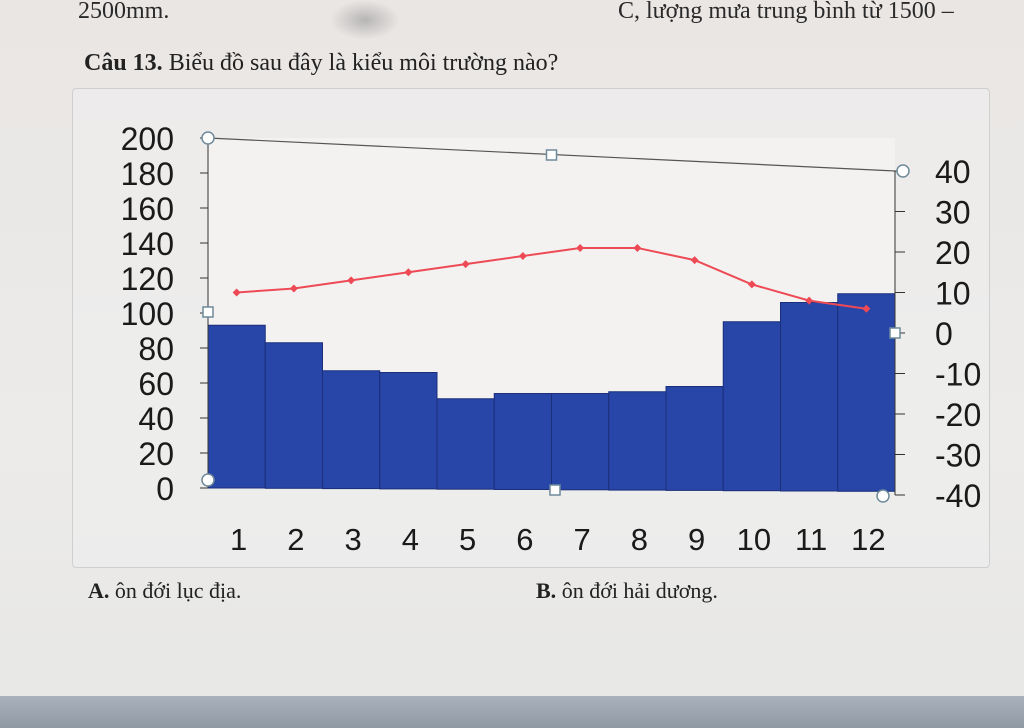 This screenshot has height=728, width=1024. I want to click on left-tick-label: 200, so click(147, 139).